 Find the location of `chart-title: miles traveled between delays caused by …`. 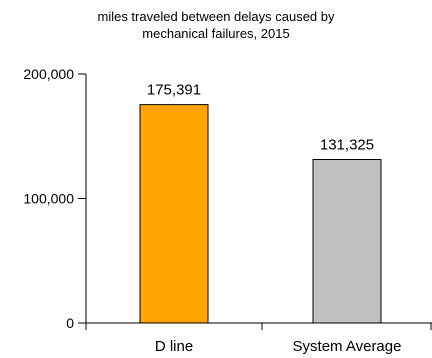

chart-title: miles traveled between delays caused by … is located at coordinates (216, 25).